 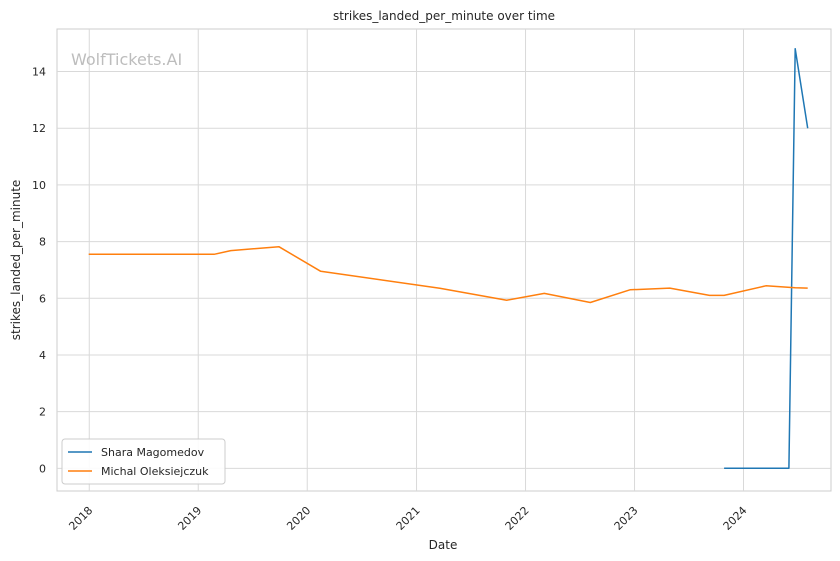 I want to click on y-tick-label: 10, so click(x=39, y=185).